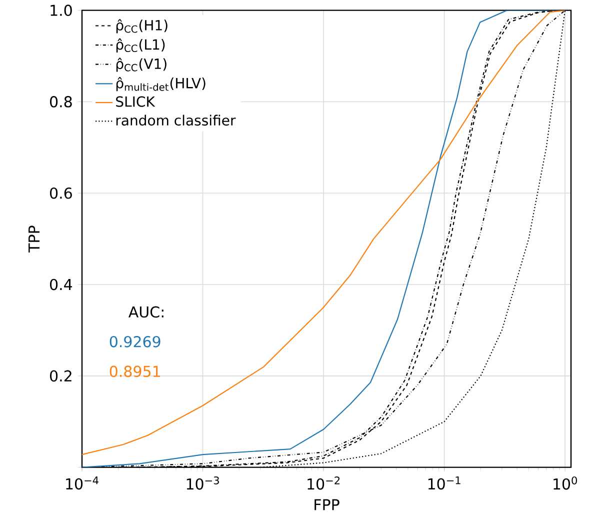 The width and height of the screenshot is (608, 527). What do you see at coordinates (135, 342) in the screenshot?
I see `annotation: 0.9269` at bounding box center [135, 342].